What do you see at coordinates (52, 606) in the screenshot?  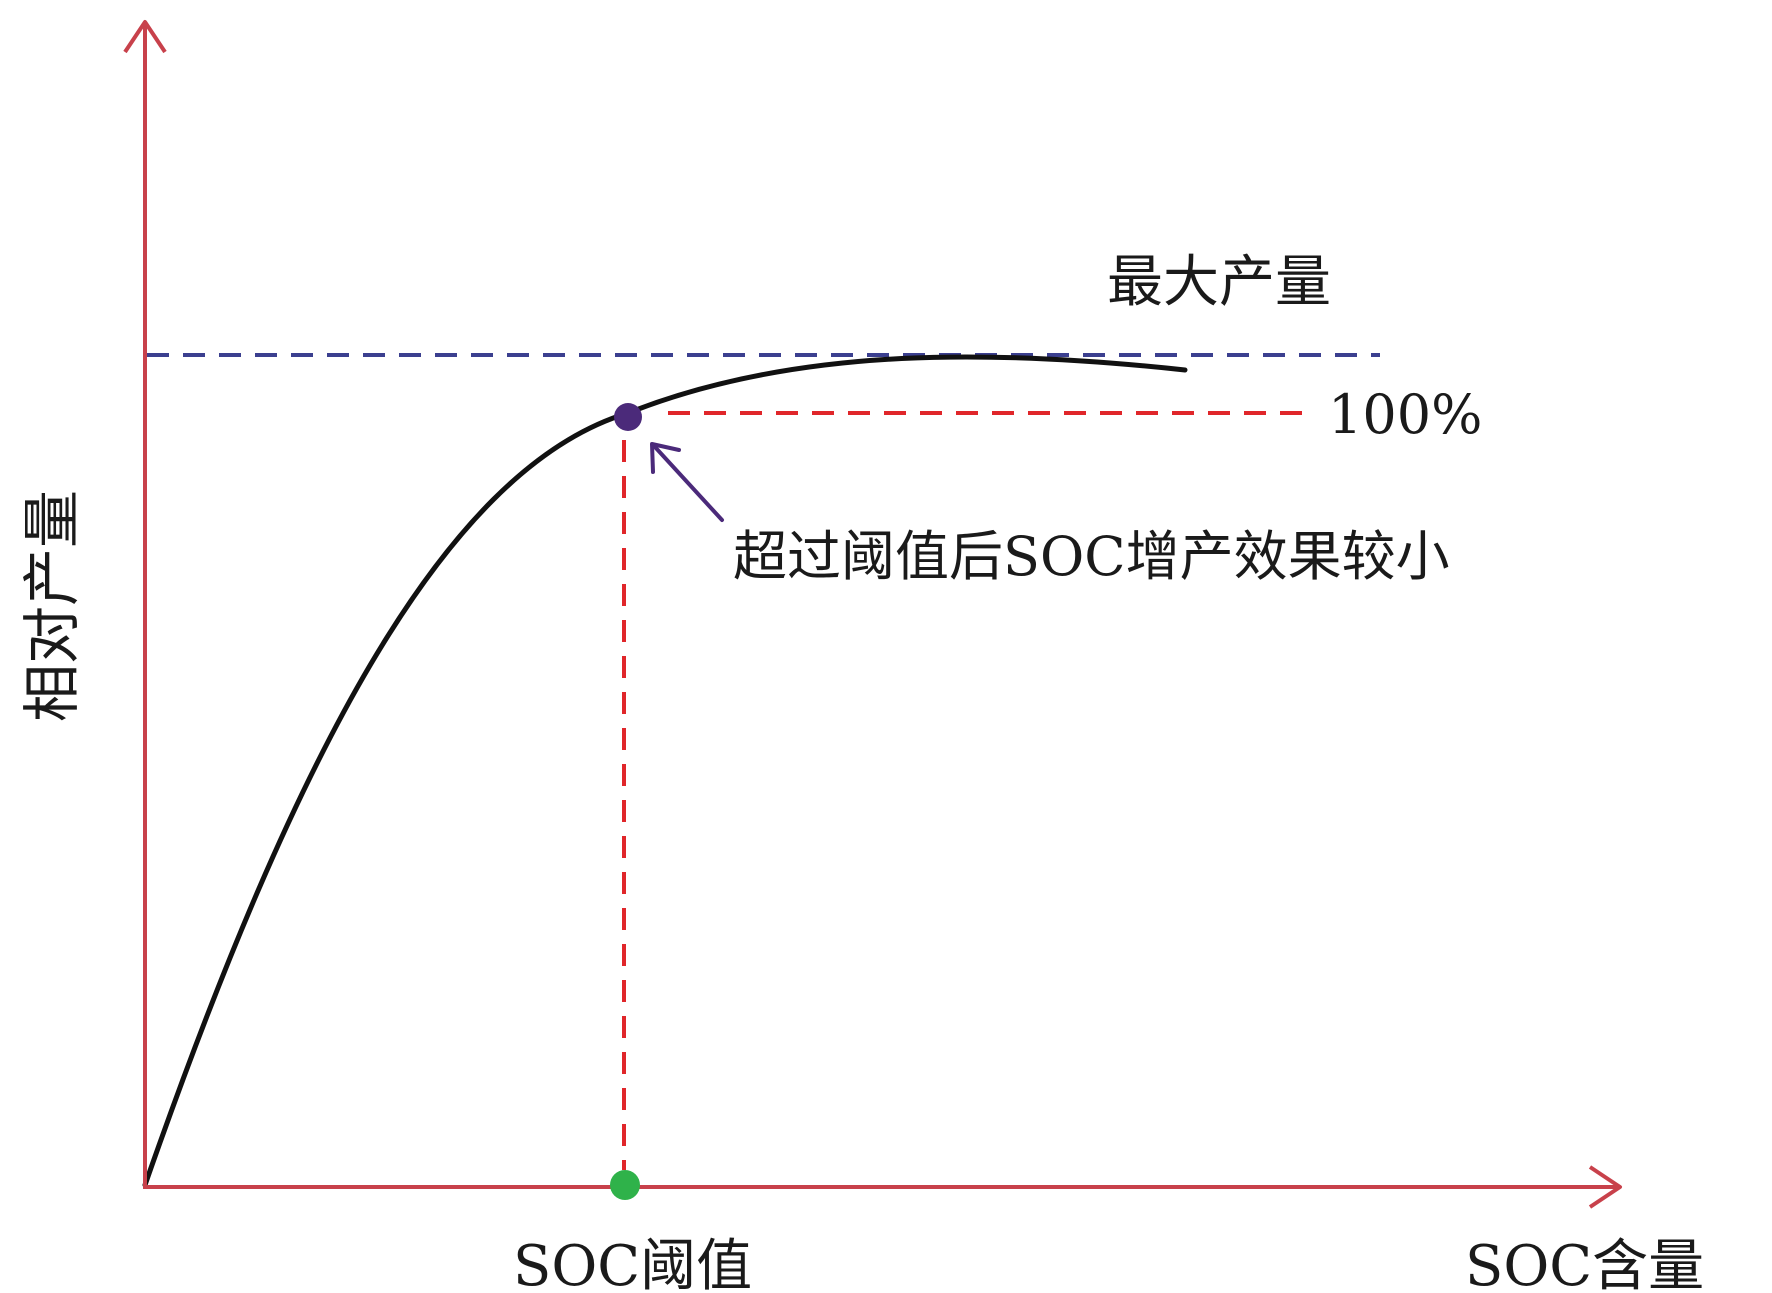 I see `y-axis-label: 相对产量` at bounding box center [52, 606].